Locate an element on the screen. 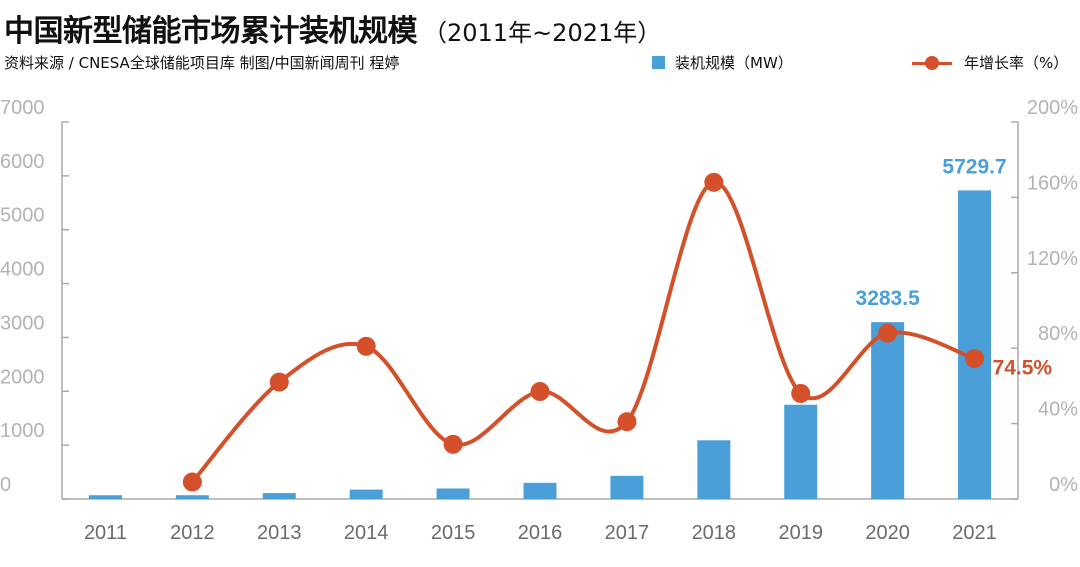 The image size is (1080, 567). title-years: （2011年~2021年） is located at coordinates (542, 33).